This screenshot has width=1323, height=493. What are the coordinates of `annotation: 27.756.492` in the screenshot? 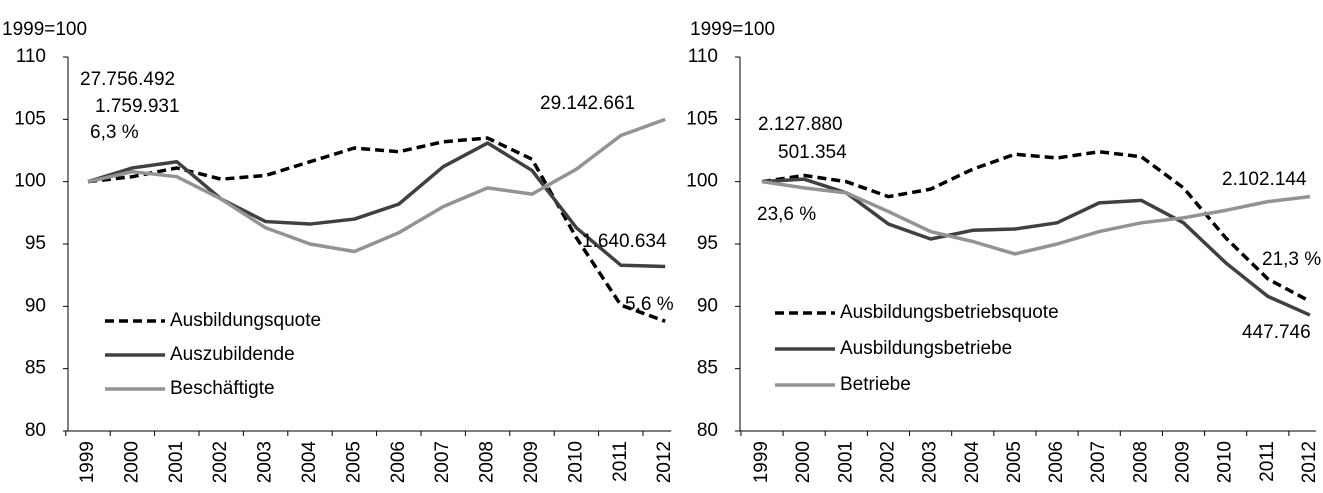 It's located at (127, 79).